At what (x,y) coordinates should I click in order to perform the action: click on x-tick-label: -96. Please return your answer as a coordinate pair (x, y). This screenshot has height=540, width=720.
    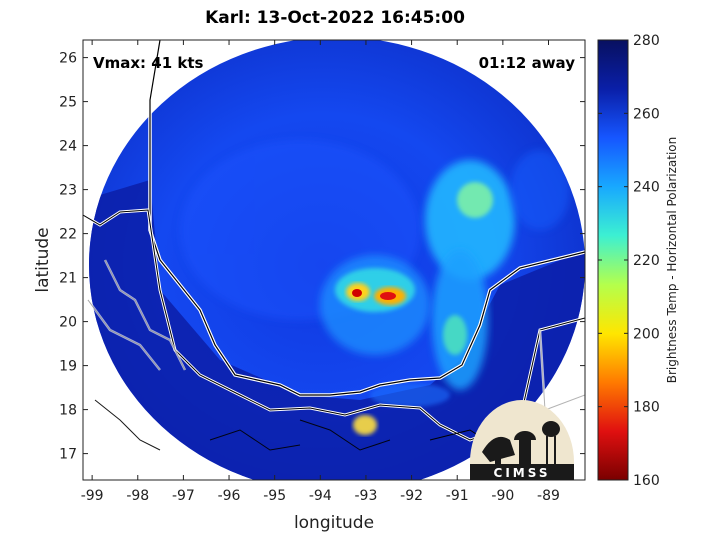
    Looking at the image, I should click on (229, 496).